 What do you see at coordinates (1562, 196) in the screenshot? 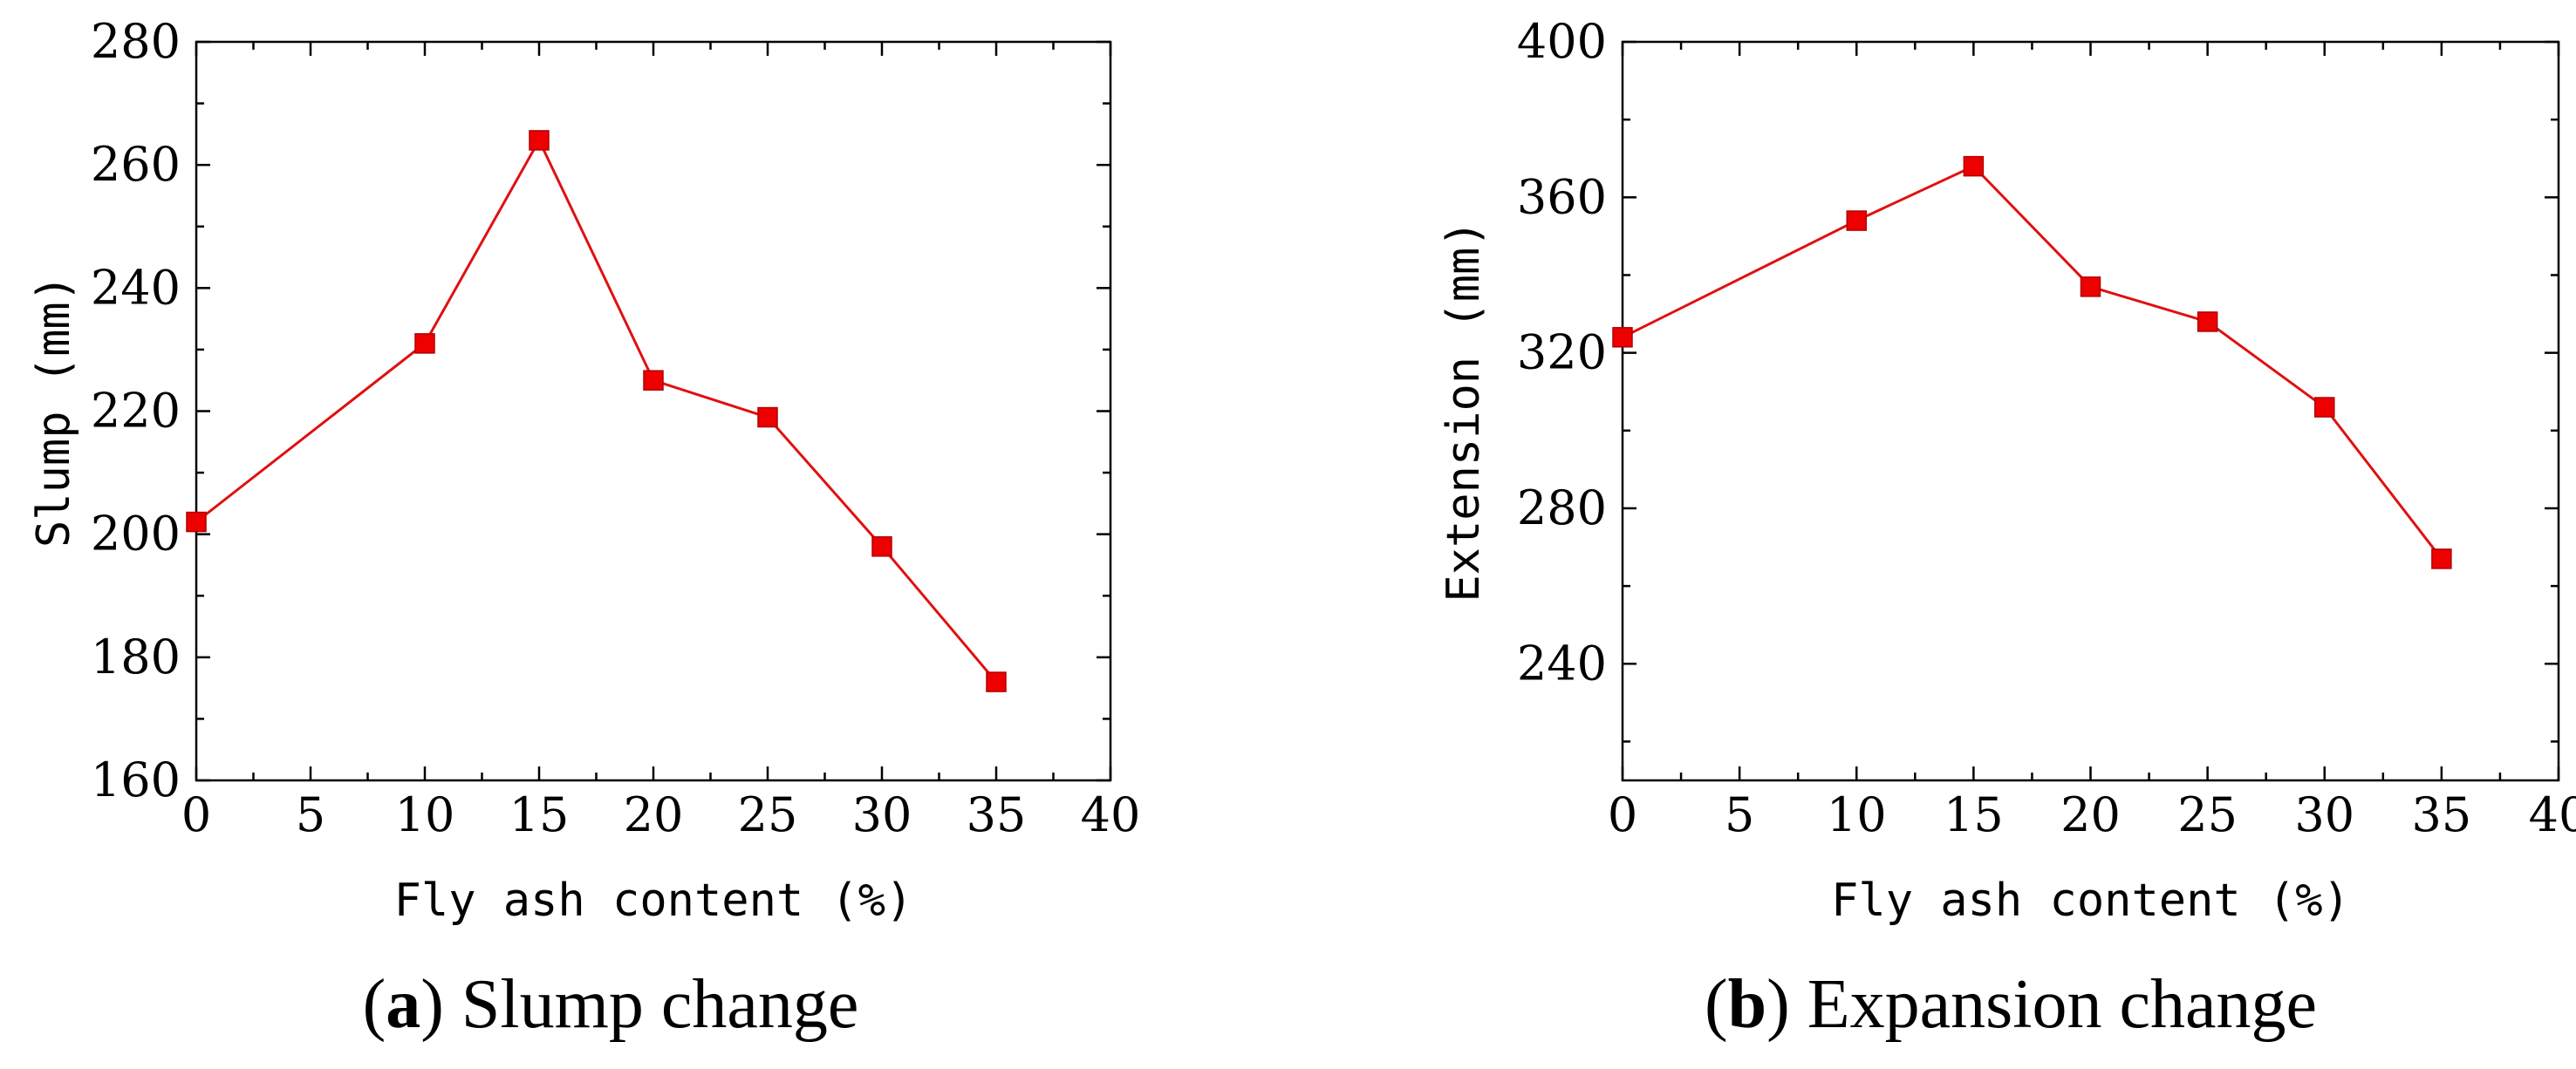
I see `y-tick-label: 360` at bounding box center [1562, 196].